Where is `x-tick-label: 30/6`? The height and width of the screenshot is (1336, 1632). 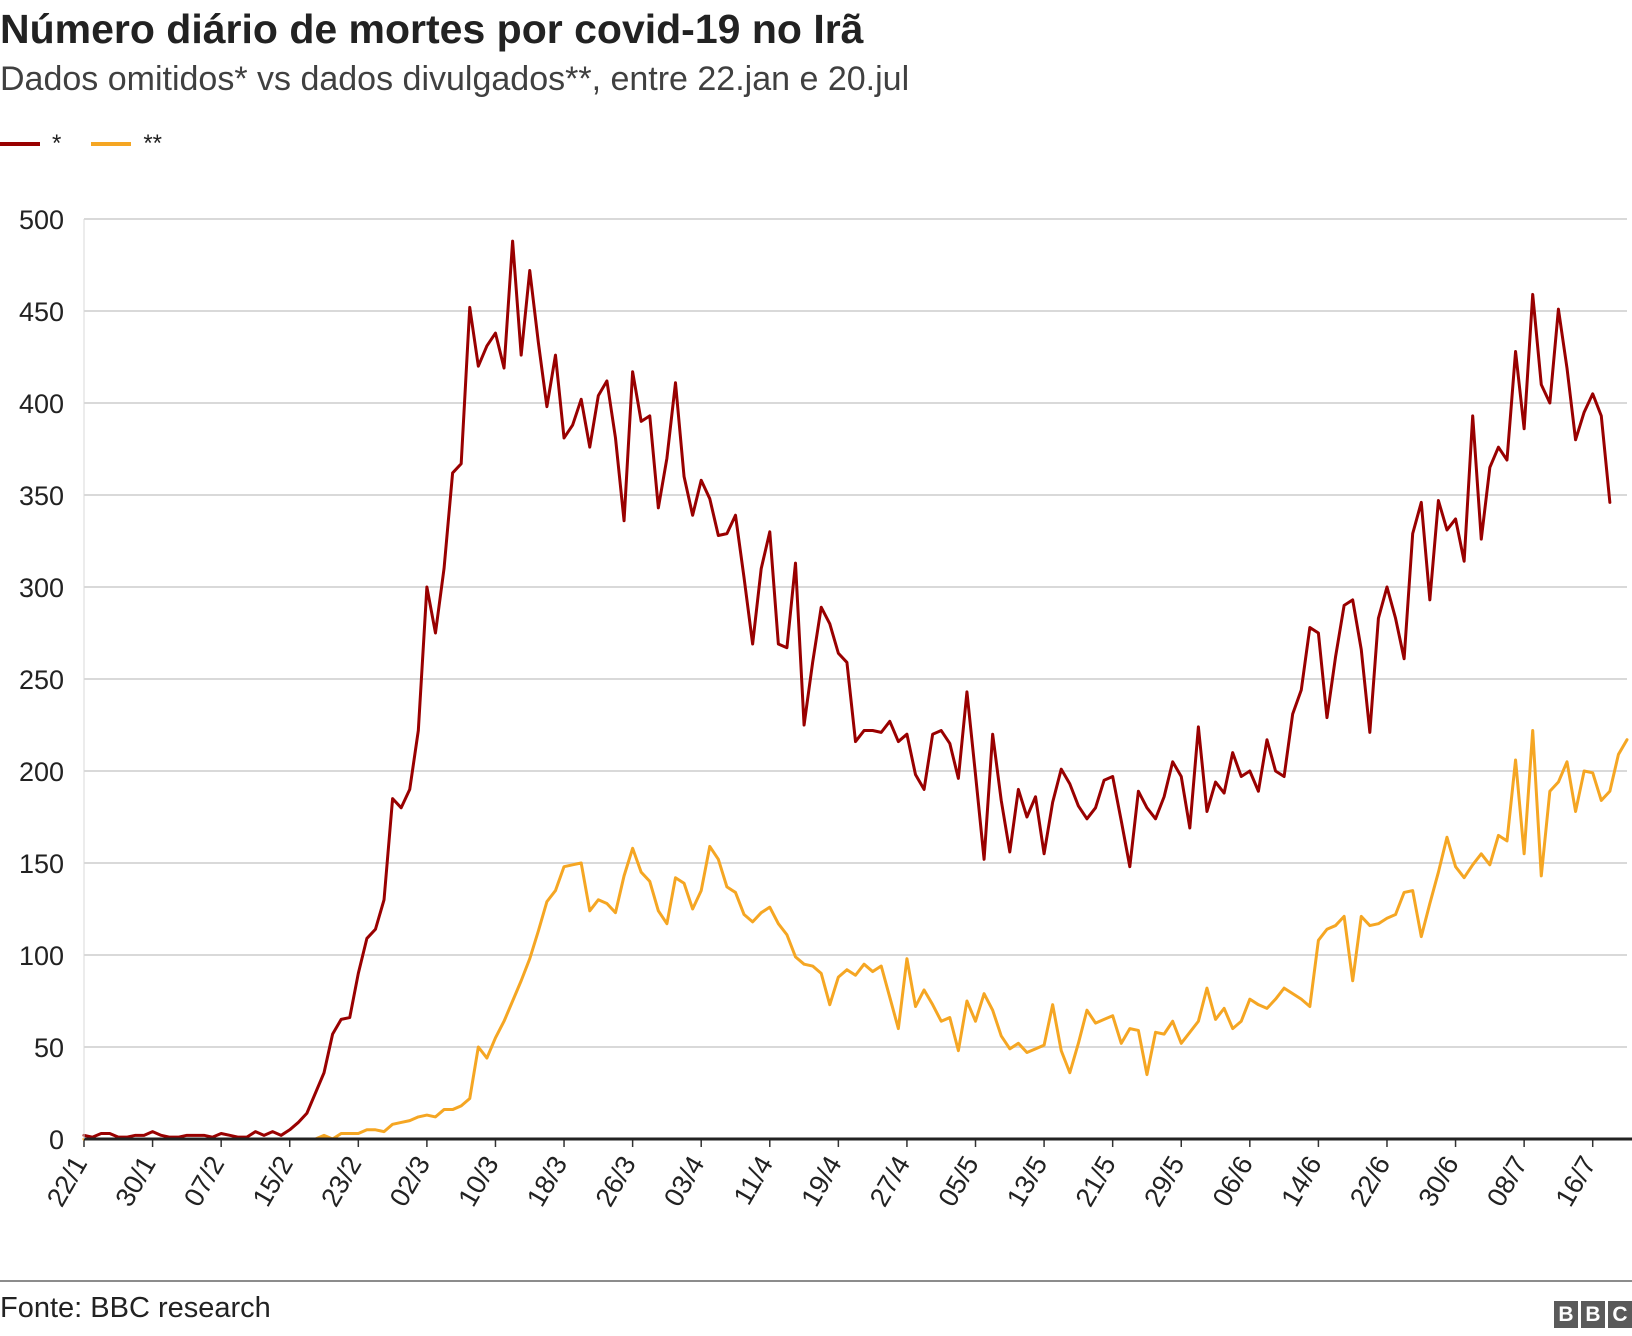 x-tick-label: 30/6 is located at coordinates (1438, 1181).